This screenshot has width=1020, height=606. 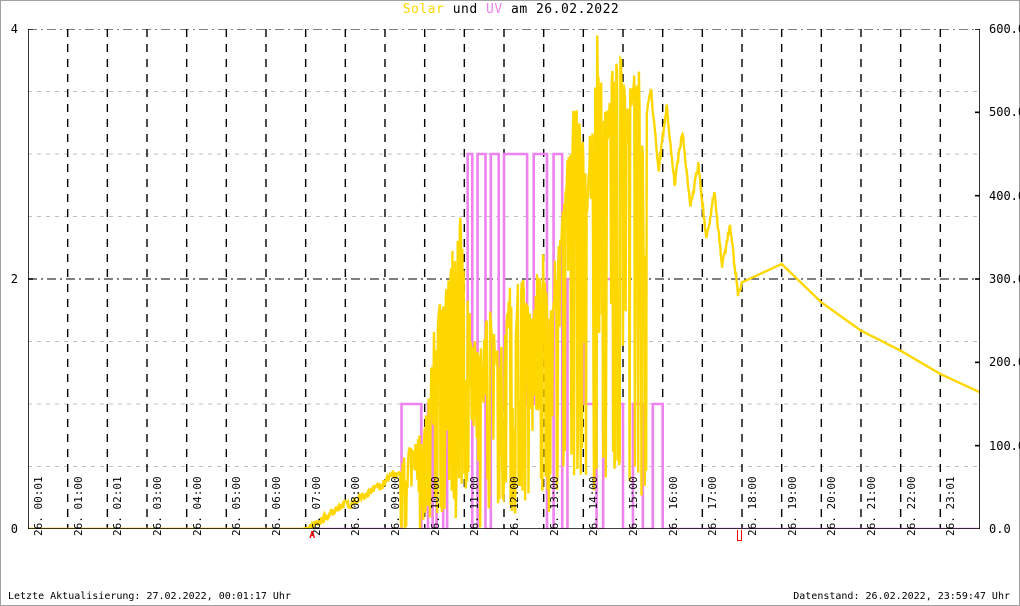 I want to click on right-axis-tick-label: 300.0, so click(x=1004, y=279).